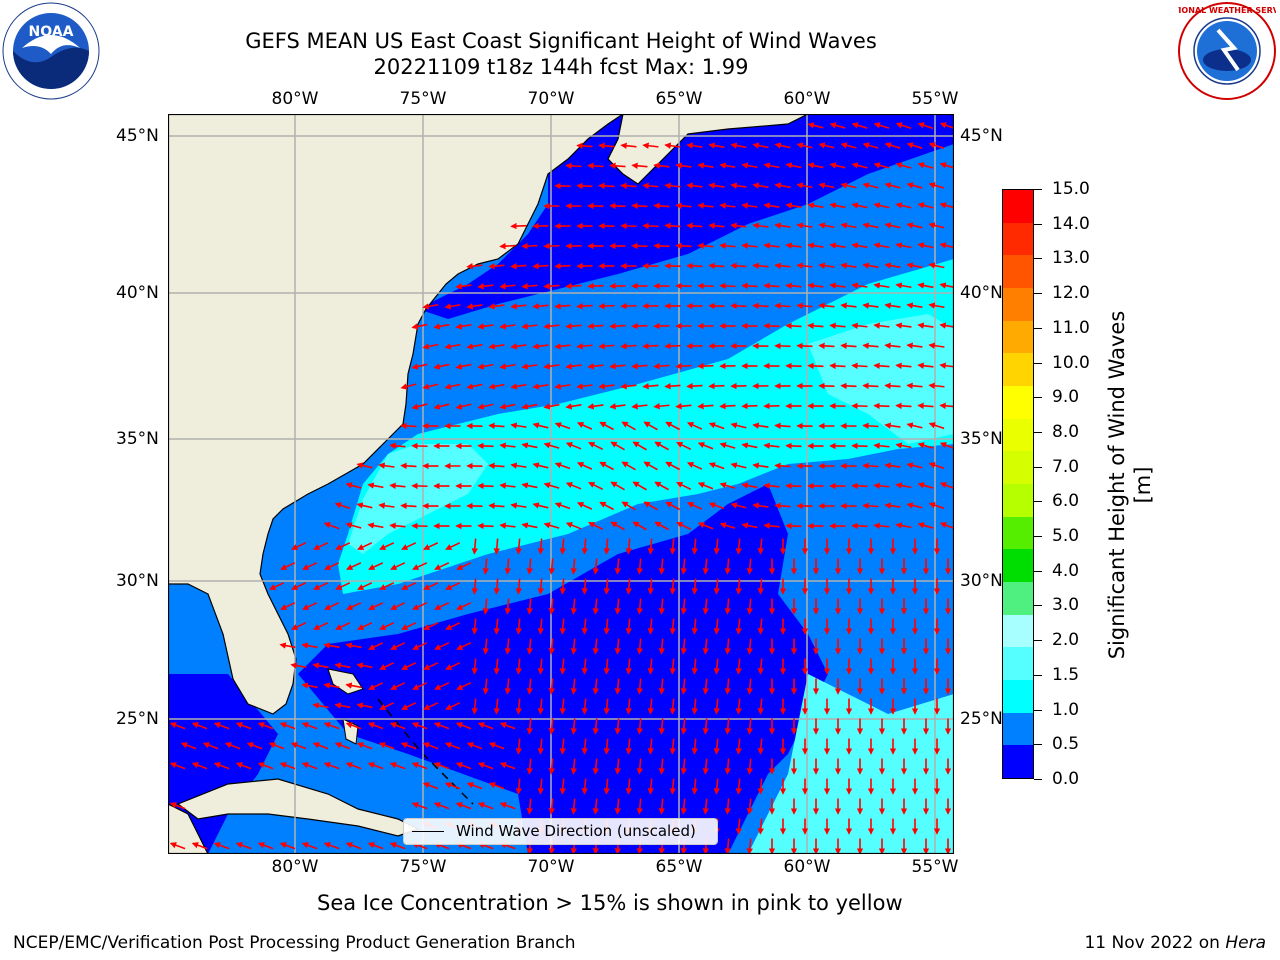  Describe the element at coordinates (137, 136) in the screenshot. I see `lat-label-left: 45°N` at that location.